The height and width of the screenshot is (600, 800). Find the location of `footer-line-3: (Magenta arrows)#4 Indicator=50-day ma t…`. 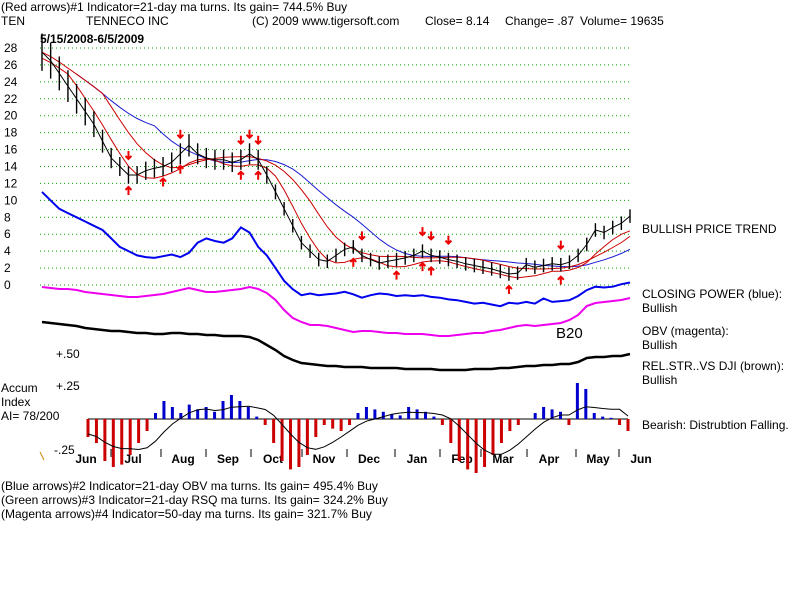

footer-line-3: (Magenta arrows)#4 Indicator=50-day ma t… is located at coordinates (186, 514).